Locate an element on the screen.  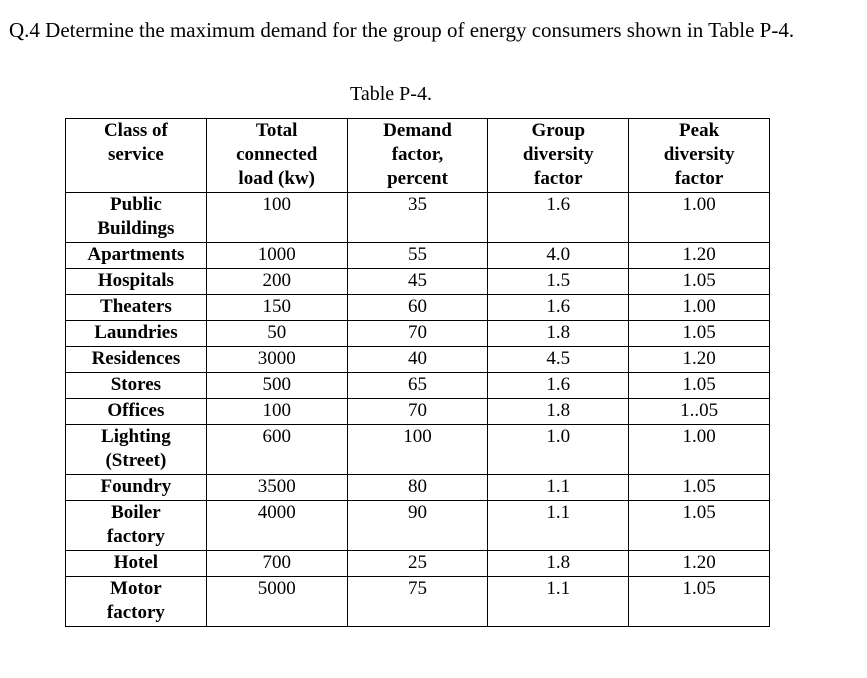
table-cell: 25 is located at coordinates (417, 563).